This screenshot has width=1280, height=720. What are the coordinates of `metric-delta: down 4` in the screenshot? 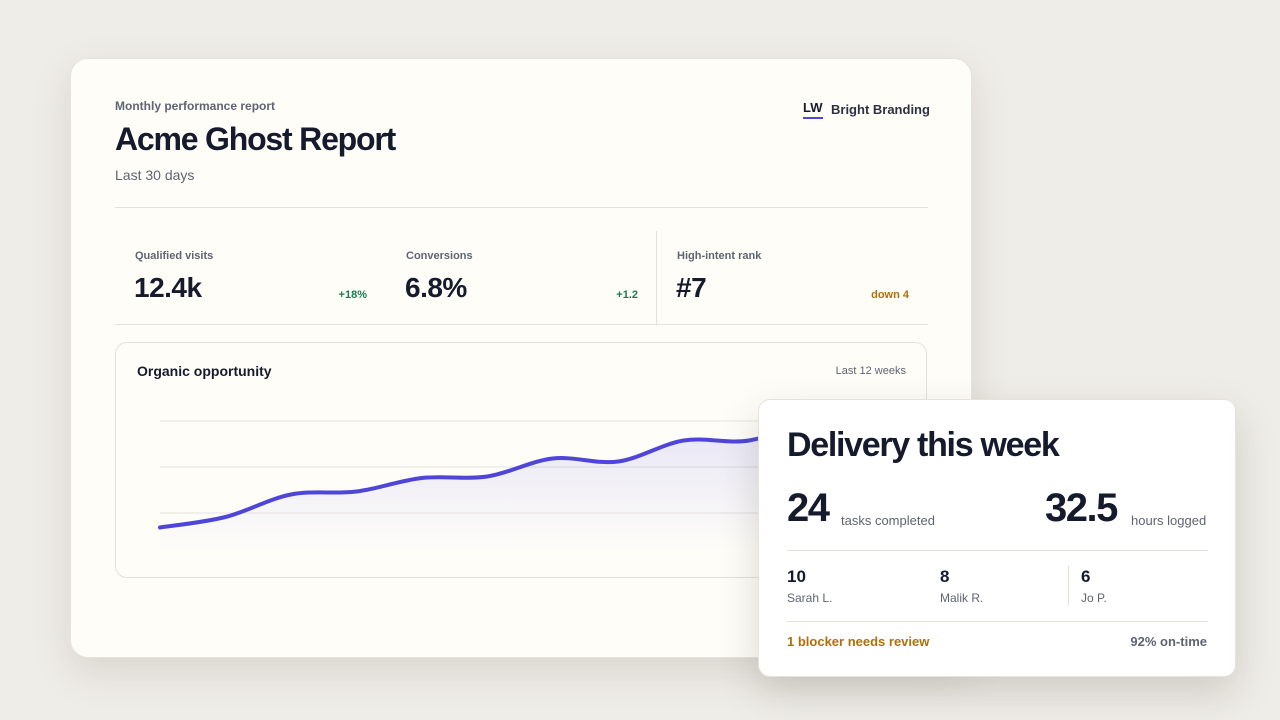 It's located at (890, 295).